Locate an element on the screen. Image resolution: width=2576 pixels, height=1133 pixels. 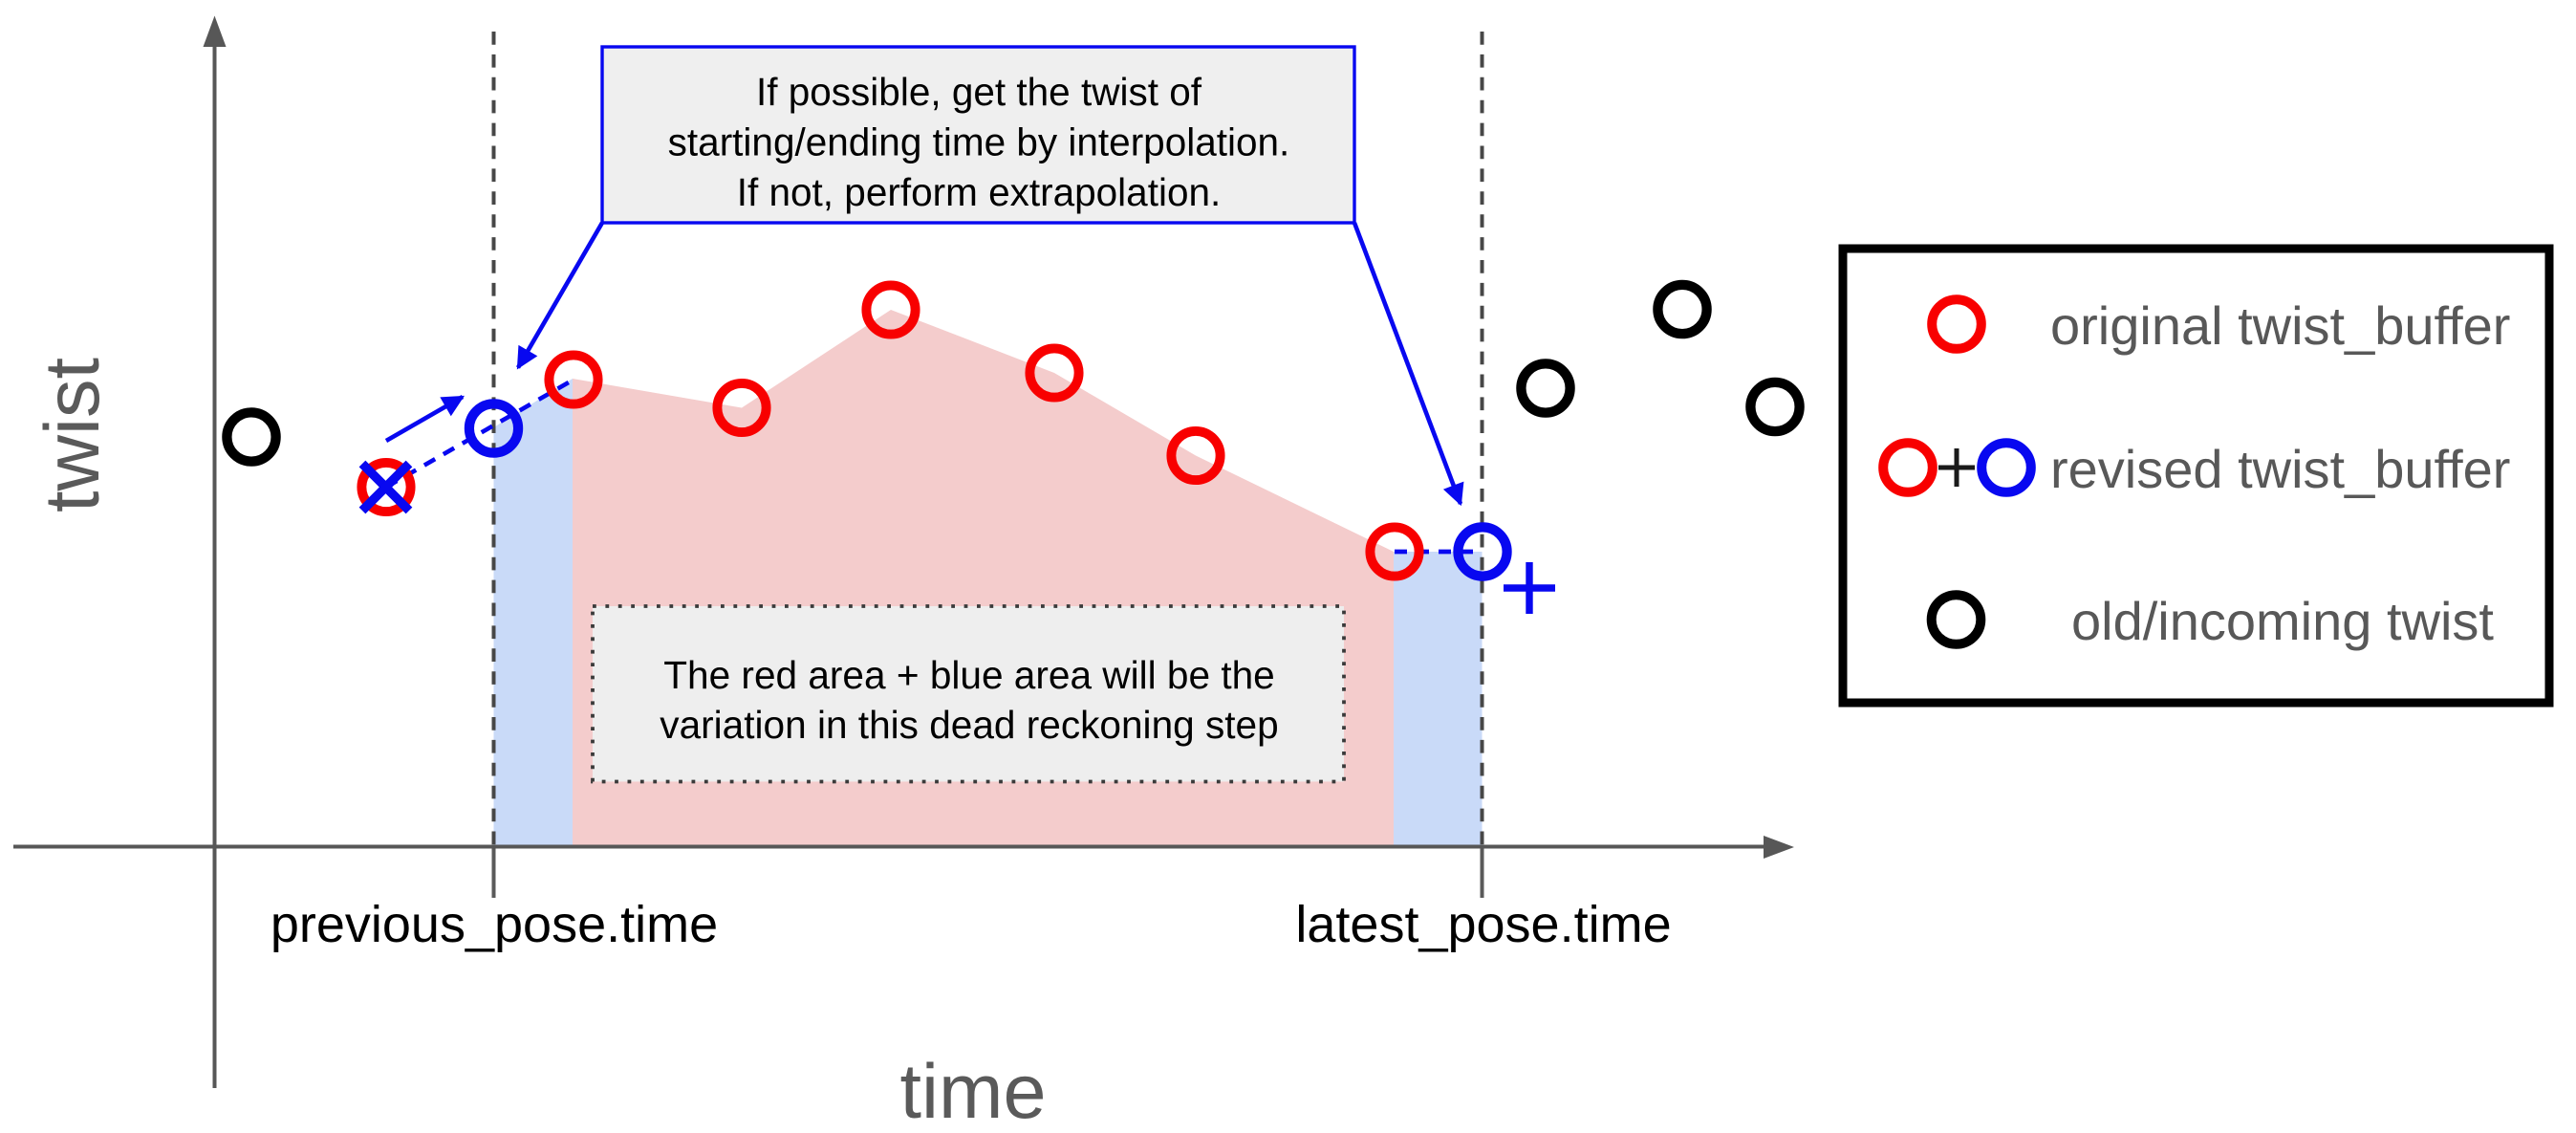
svg-text: previous_pose.time is located at coordinates (494, 924).